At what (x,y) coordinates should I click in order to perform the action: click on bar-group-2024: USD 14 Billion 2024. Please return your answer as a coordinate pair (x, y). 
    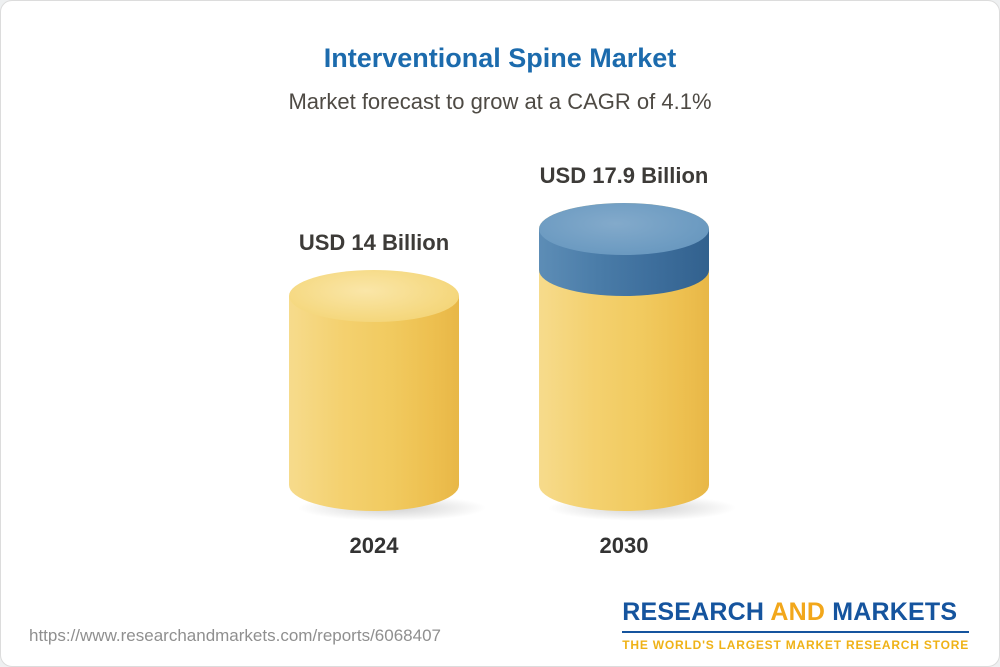
    Looking at the image, I should click on (388, 394).